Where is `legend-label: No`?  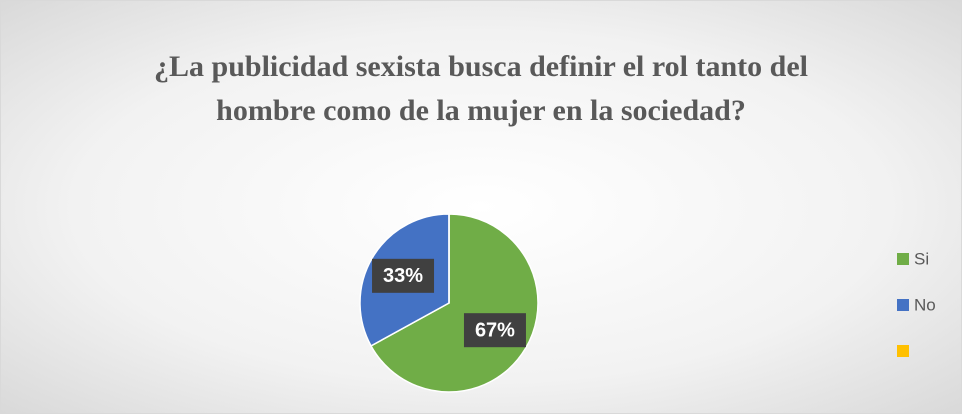
legend-label: No is located at coordinates (925, 304).